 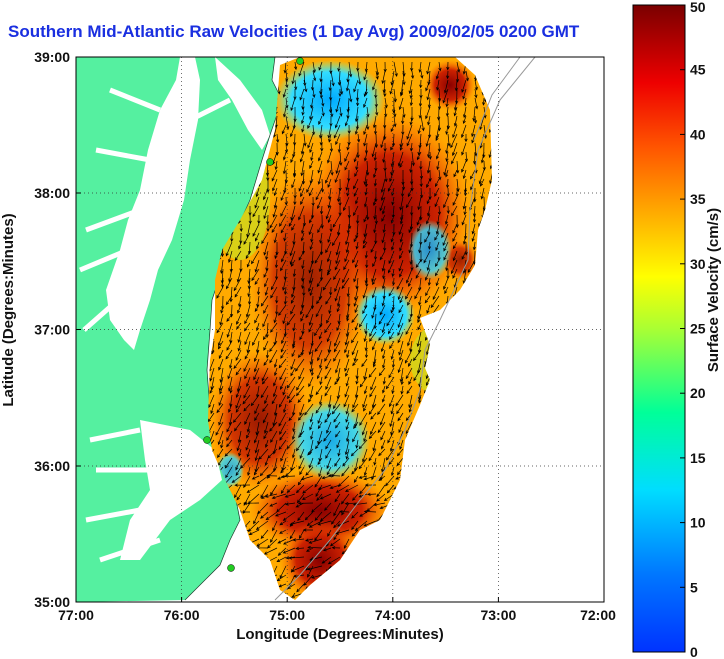 I want to click on colorbar, so click(x=659, y=328).